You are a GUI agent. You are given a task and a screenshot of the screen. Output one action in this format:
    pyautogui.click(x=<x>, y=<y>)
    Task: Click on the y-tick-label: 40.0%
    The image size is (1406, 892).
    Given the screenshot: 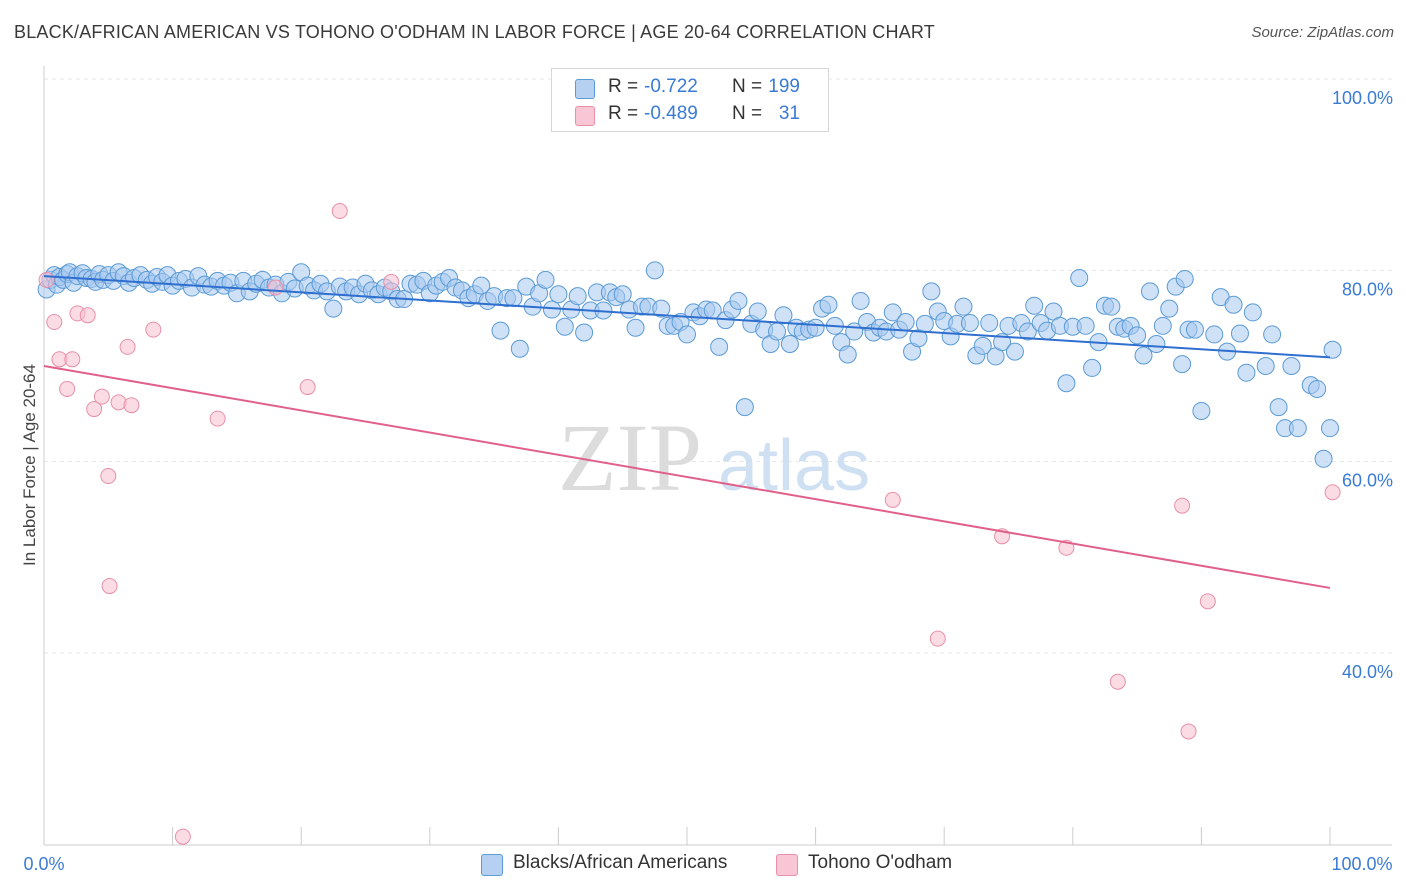 What is the action you would take?
    pyautogui.click(x=1367, y=672)
    